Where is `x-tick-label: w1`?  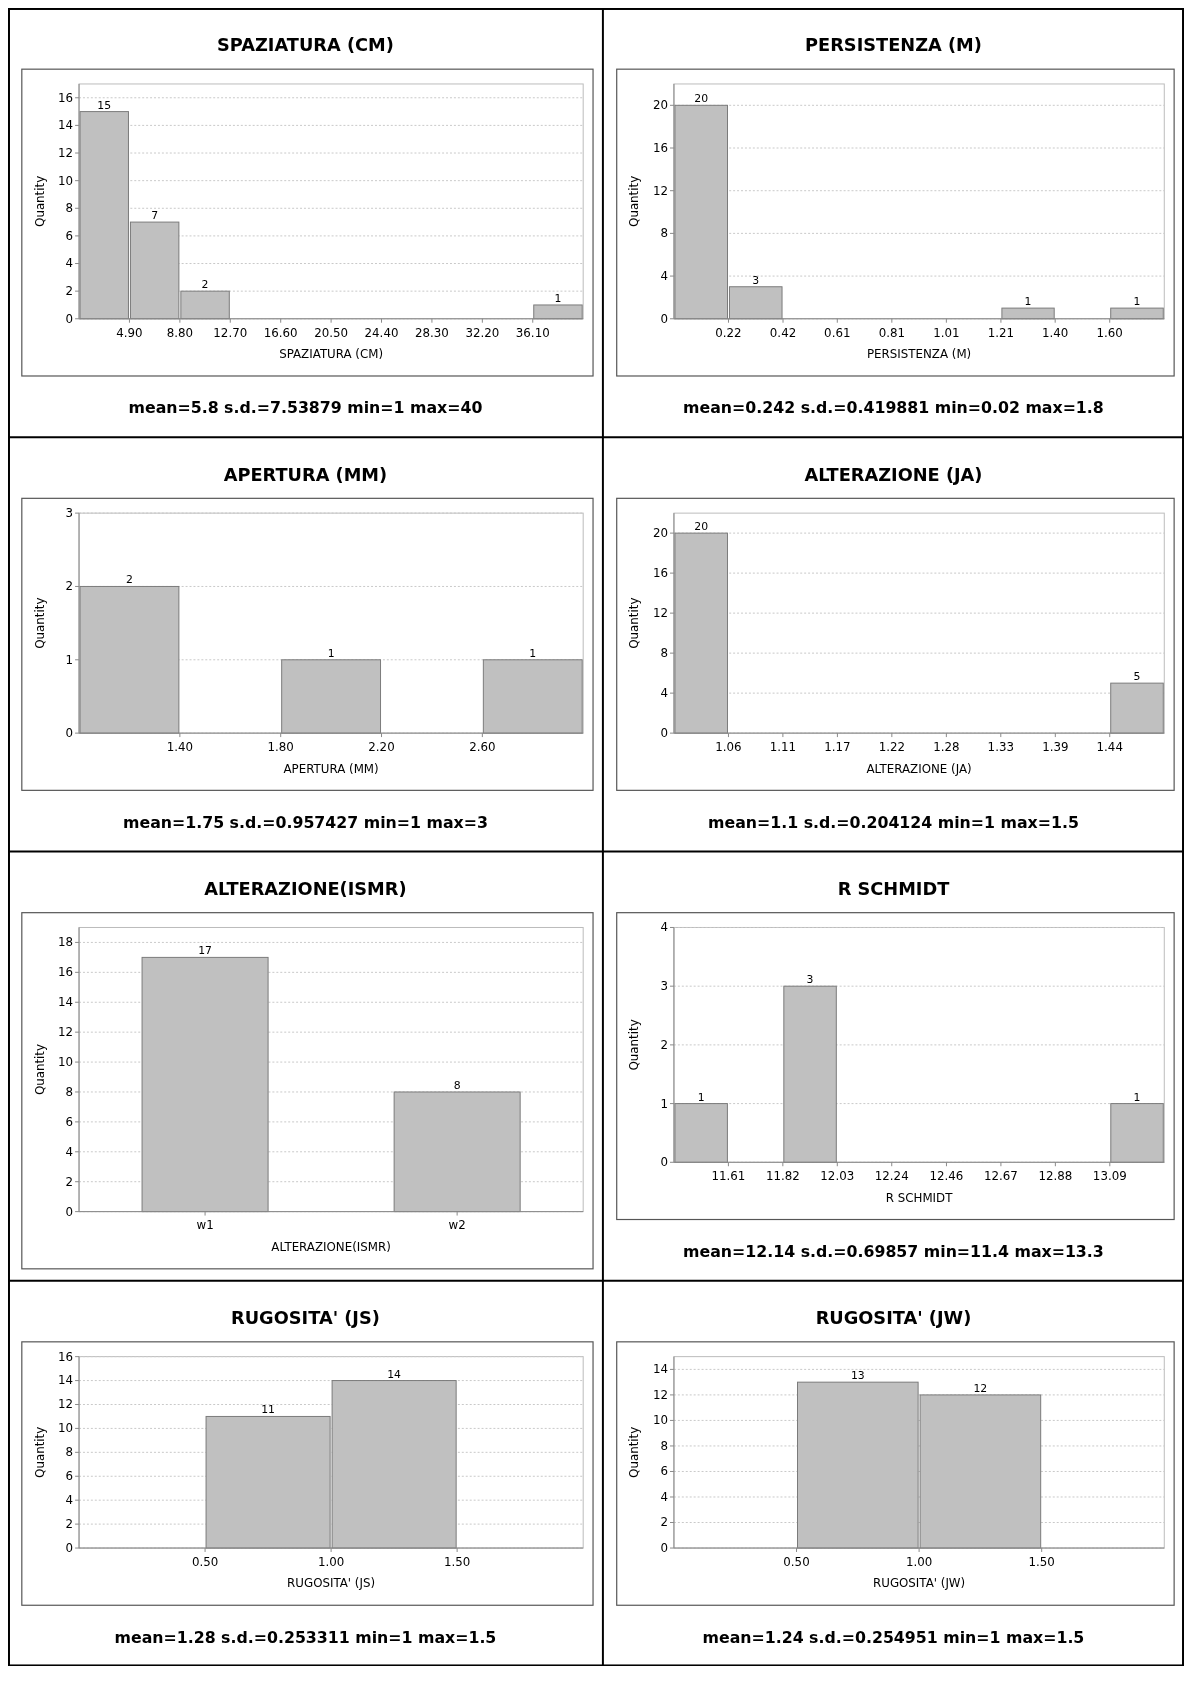
x-tick-label: w1 is located at coordinates (205, 1225).